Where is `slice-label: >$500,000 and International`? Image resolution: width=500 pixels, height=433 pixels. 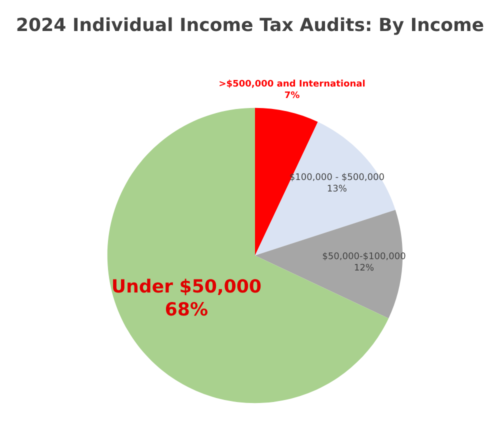 slice-label: >$500,000 and International is located at coordinates (292, 84).